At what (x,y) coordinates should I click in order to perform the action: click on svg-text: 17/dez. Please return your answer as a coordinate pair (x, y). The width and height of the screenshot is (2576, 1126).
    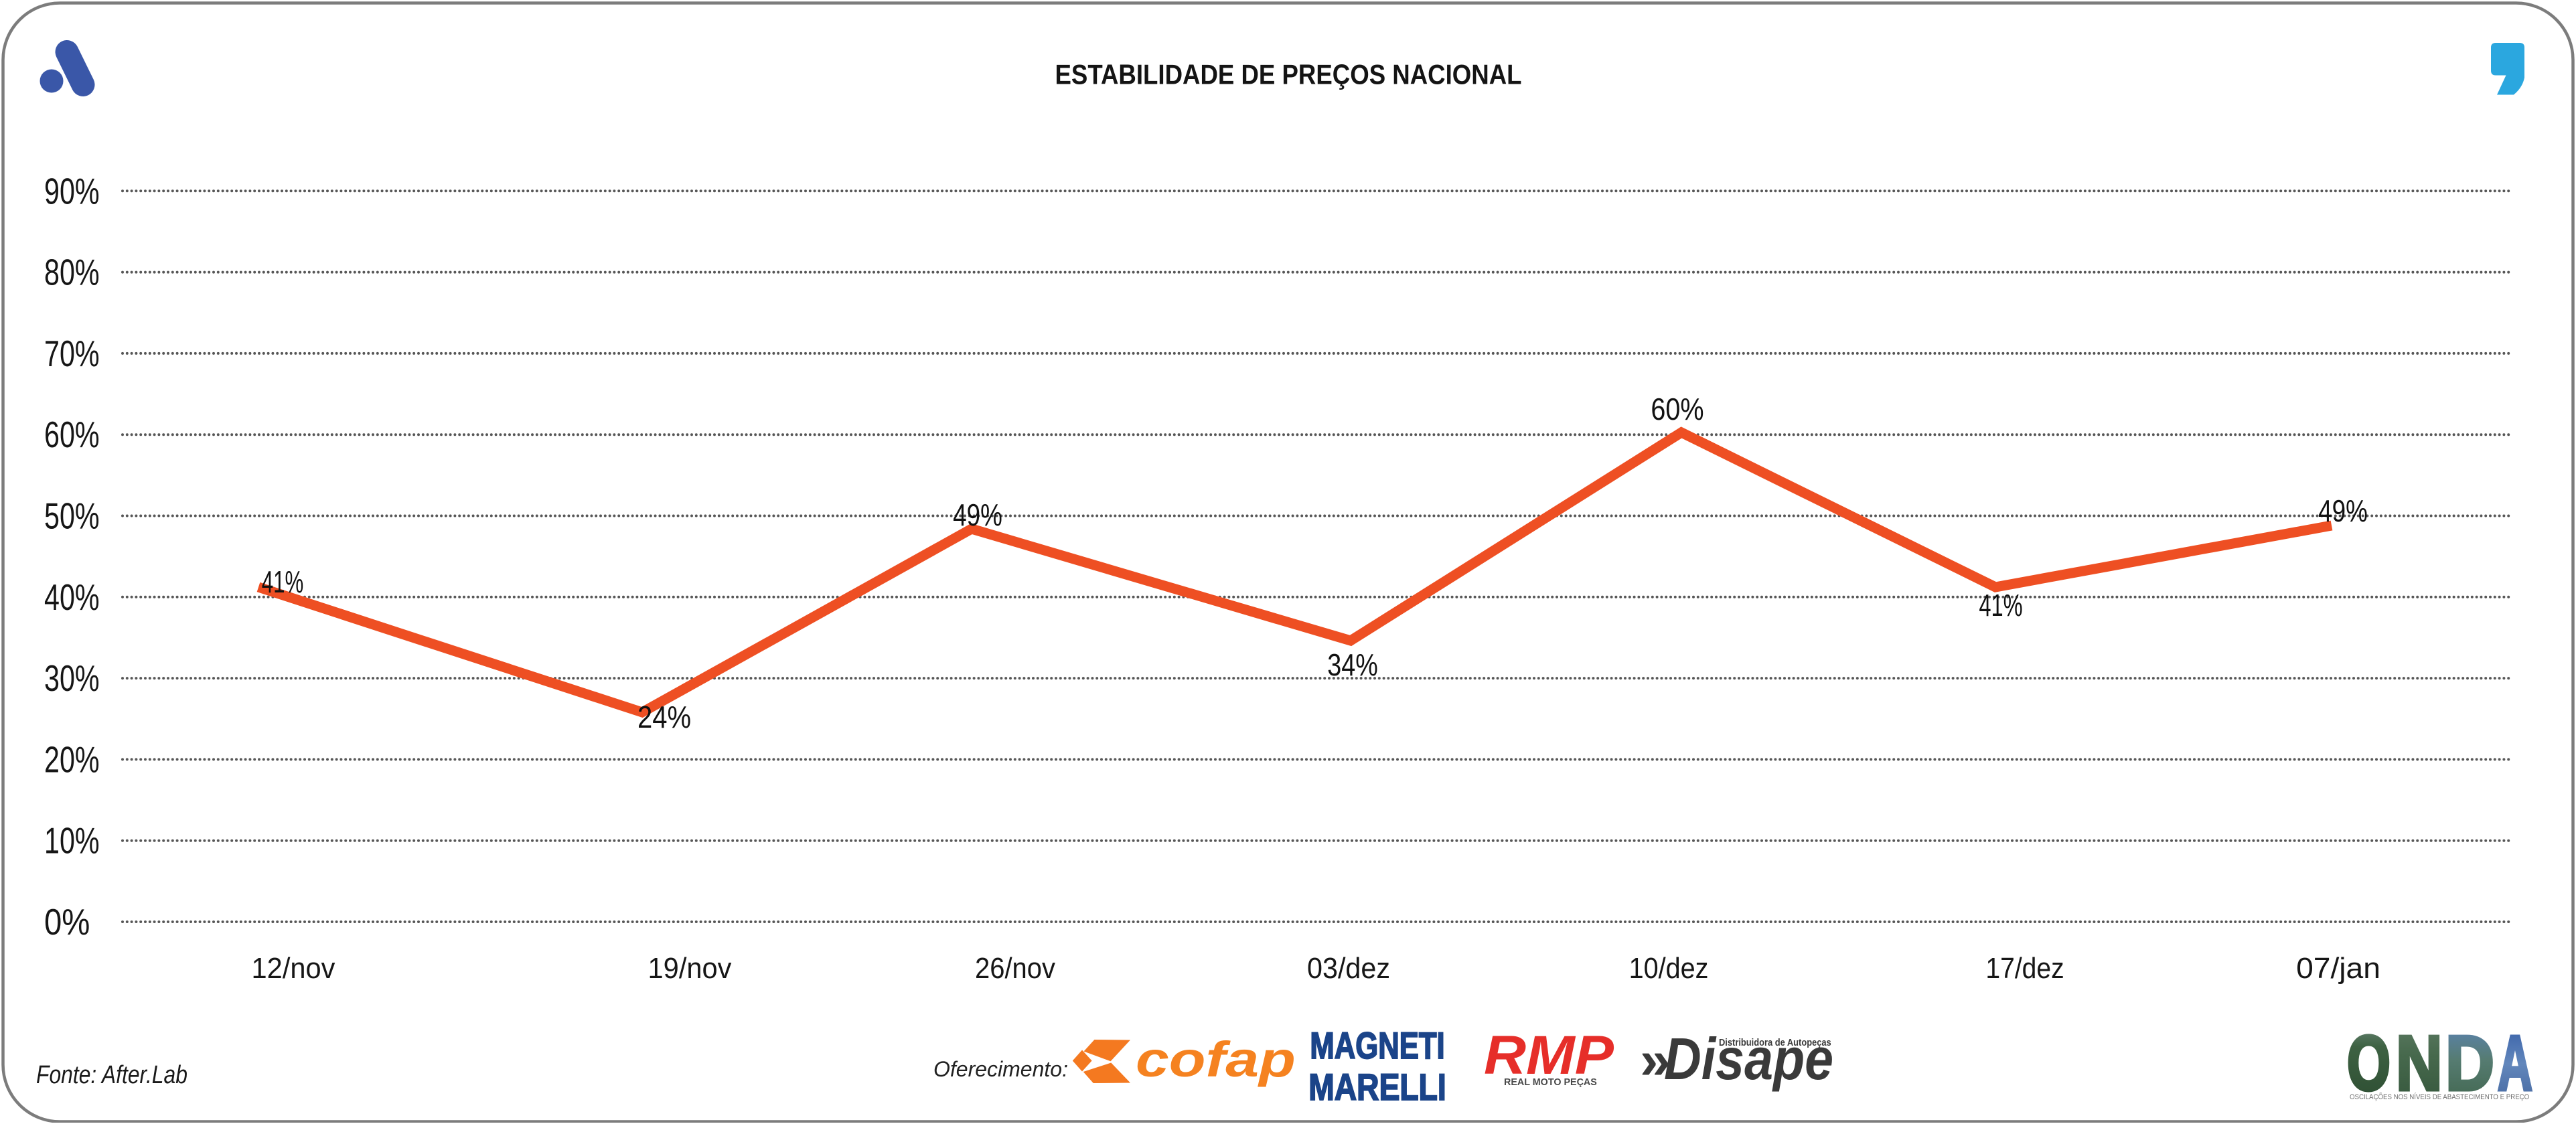
    Looking at the image, I should click on (2025, 968).